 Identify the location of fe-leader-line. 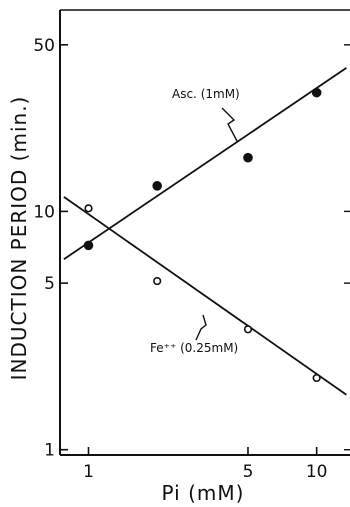
(201, 327).